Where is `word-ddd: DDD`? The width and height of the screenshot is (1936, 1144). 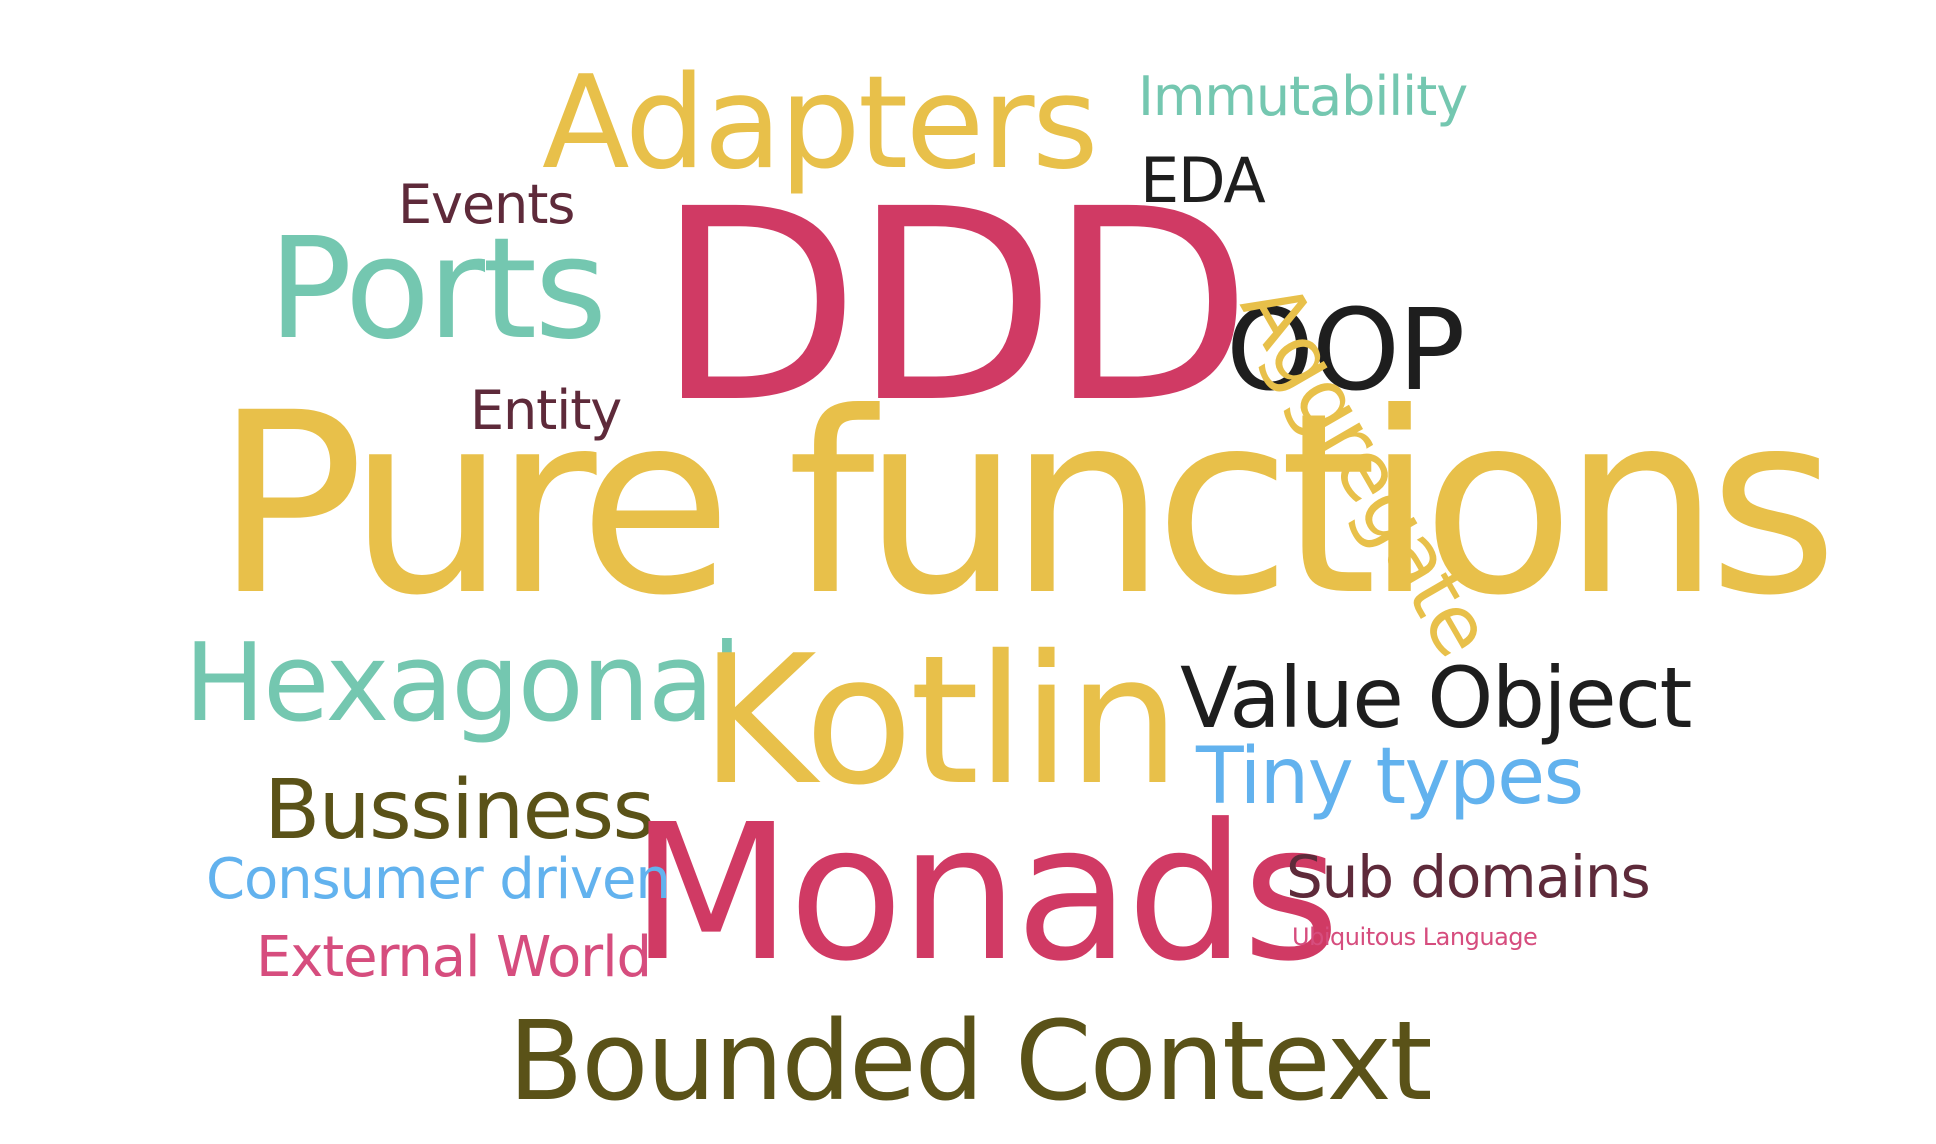
word-ddd: DDD is located at coordinates (954, 307).